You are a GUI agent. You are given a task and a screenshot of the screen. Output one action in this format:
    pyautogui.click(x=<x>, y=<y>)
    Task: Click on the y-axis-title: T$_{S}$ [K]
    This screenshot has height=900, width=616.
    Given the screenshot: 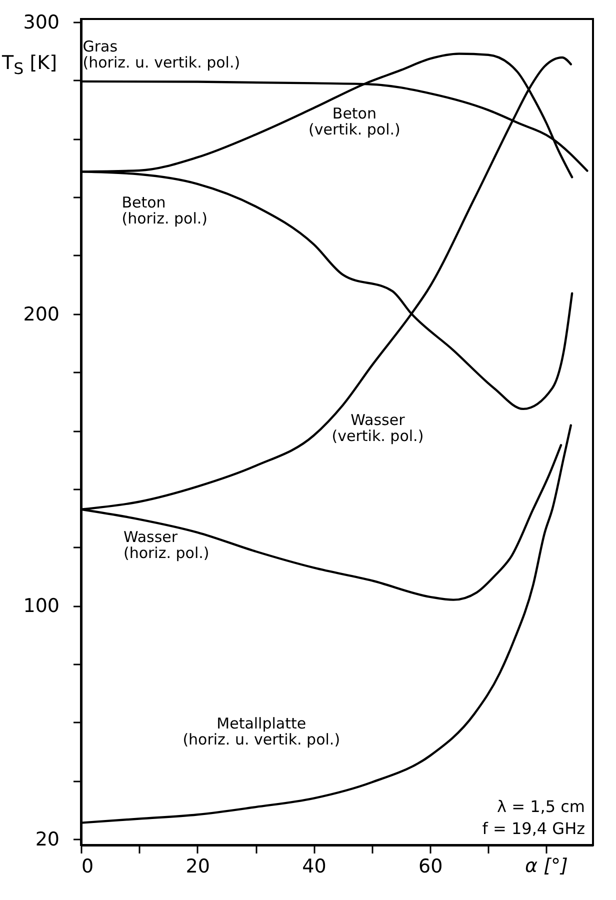 What is the action you would take?
    pyautogui.click(x=29, y=65)
    